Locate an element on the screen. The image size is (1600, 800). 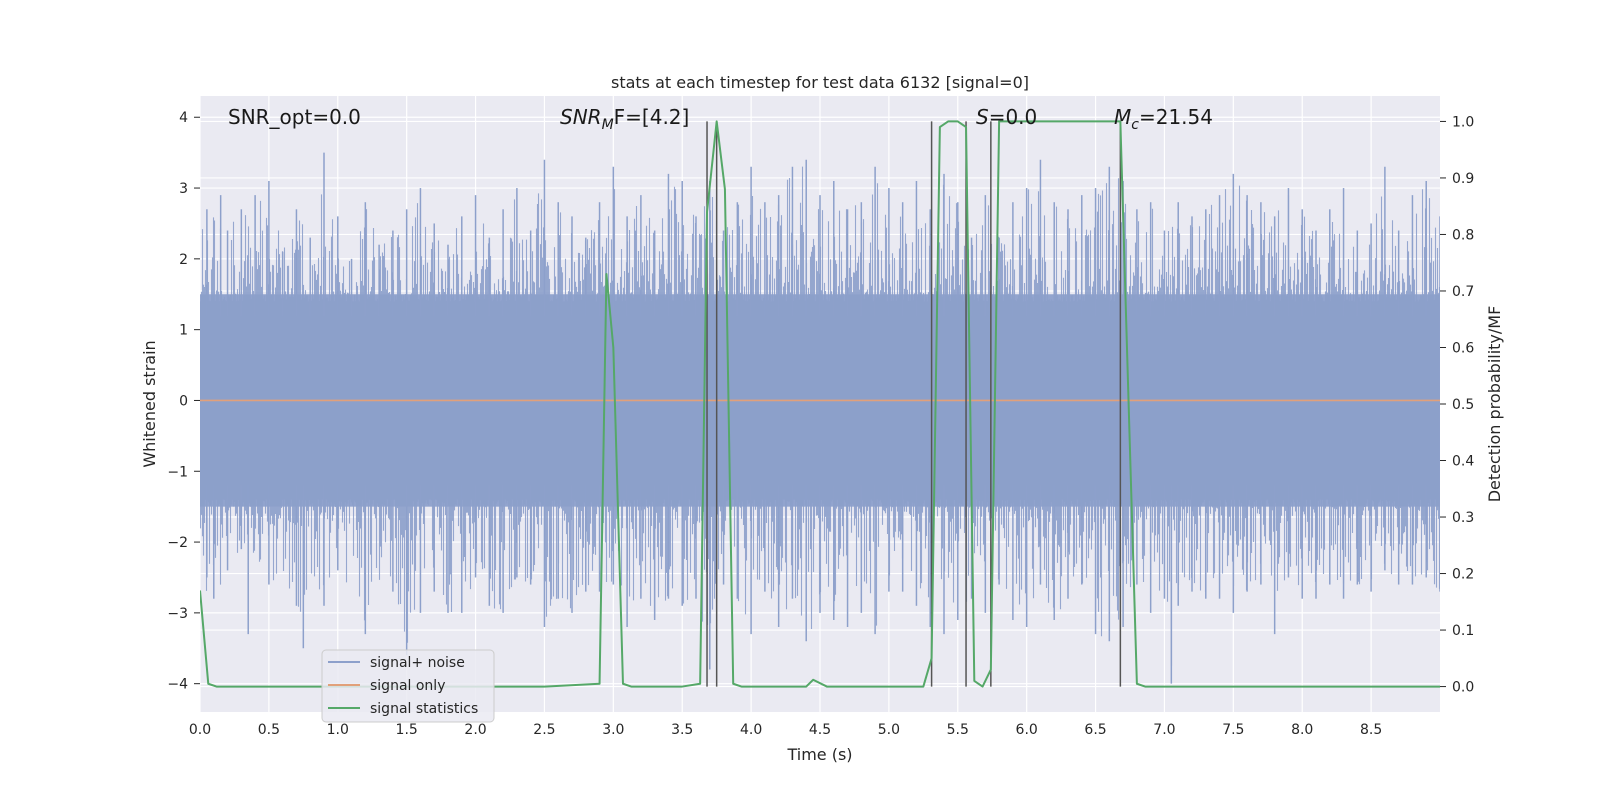
x-tick-label-1: 0.5 is located at coordinates (269, 730).